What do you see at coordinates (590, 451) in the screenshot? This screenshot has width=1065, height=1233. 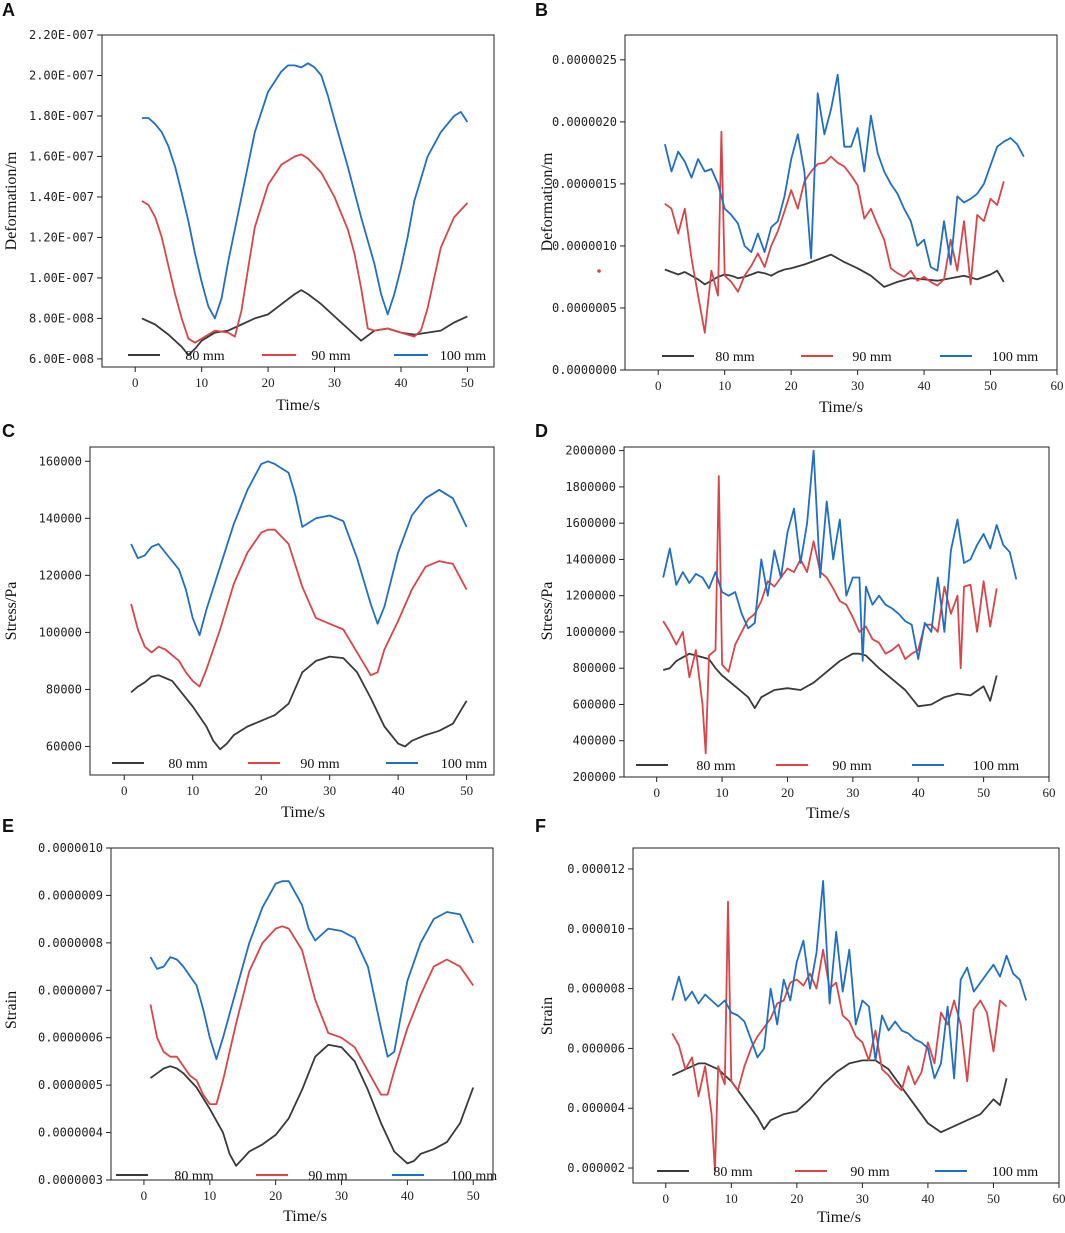 I see `y-tick-label: 2000000` at bounding box center [590, 451].